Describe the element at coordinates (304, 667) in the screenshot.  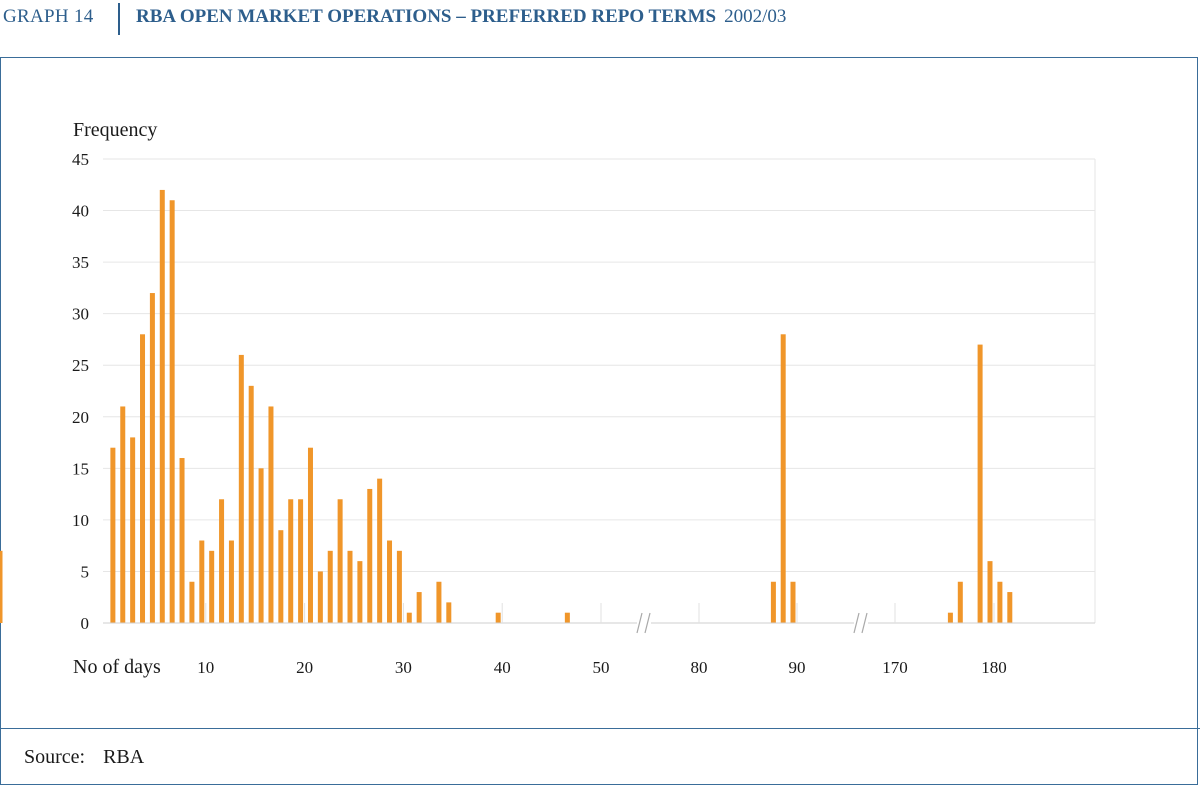
I see `x-tick-label: 20` at that location.